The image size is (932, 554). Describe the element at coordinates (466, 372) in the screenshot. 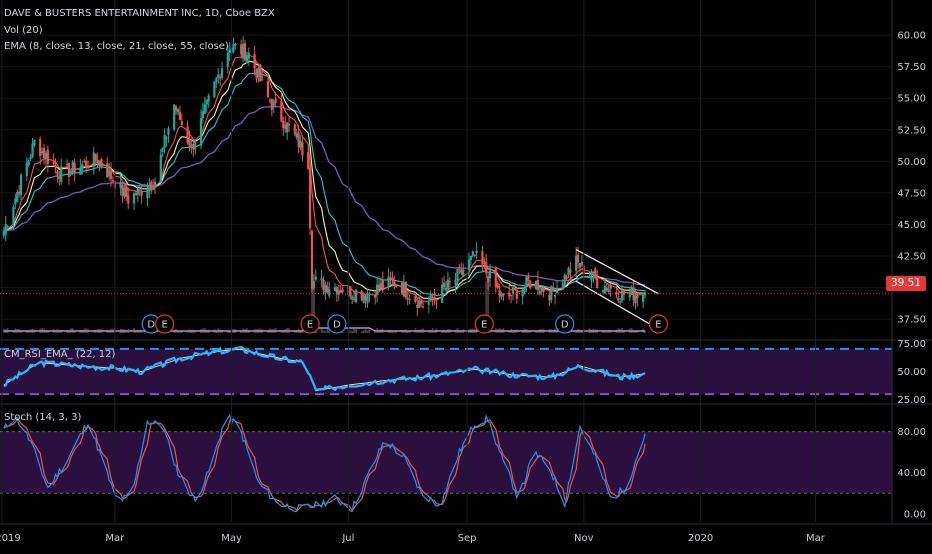

I see `rsi-pane: 75.00 50.00 25.00` at that location.